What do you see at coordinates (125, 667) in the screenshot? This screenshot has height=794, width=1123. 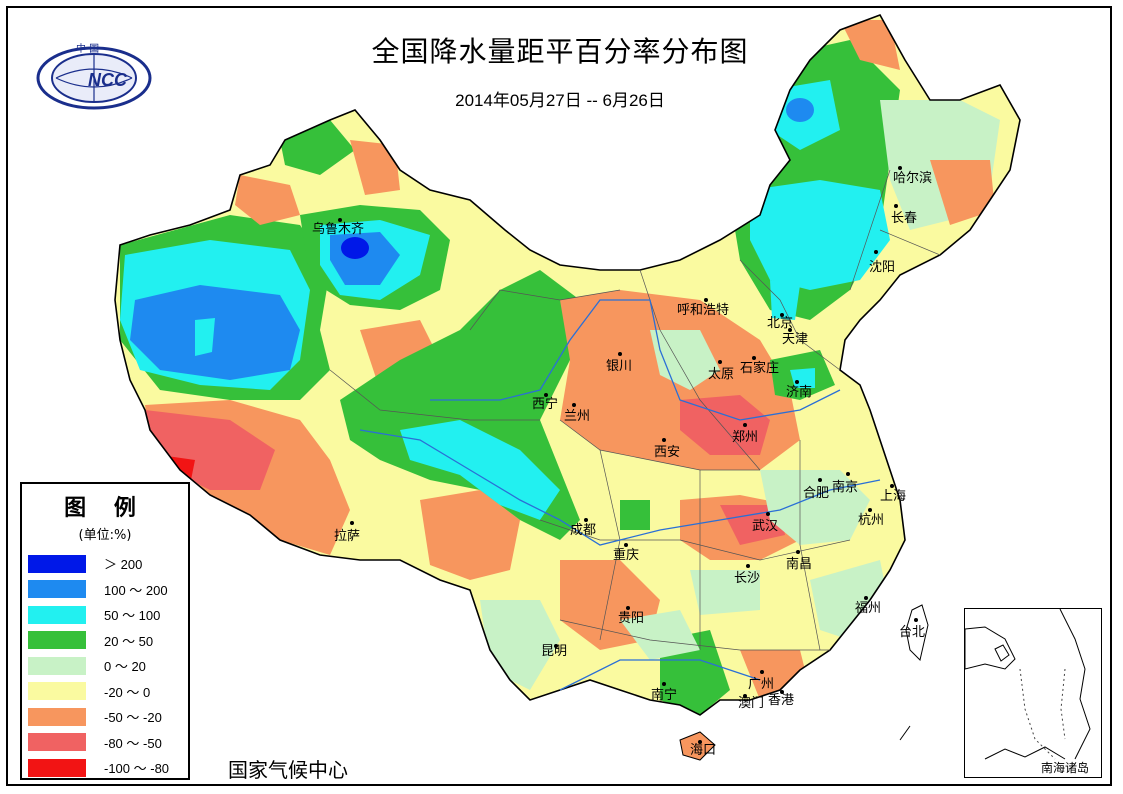 I see `legend-label: 0 ～ 20` at bounding box center [125, 667].